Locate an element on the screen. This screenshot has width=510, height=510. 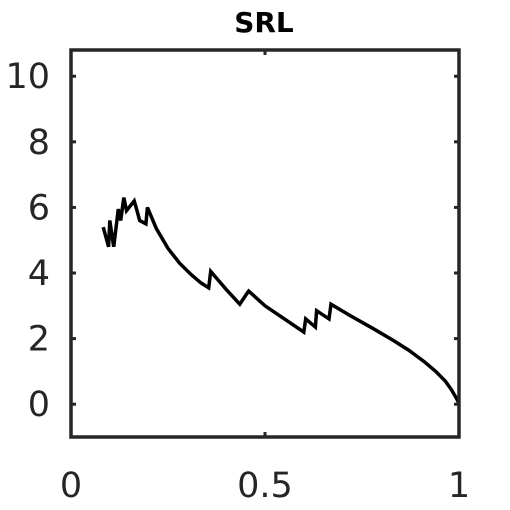
x-tick-label: 1 is located at coordinates (459, 486).